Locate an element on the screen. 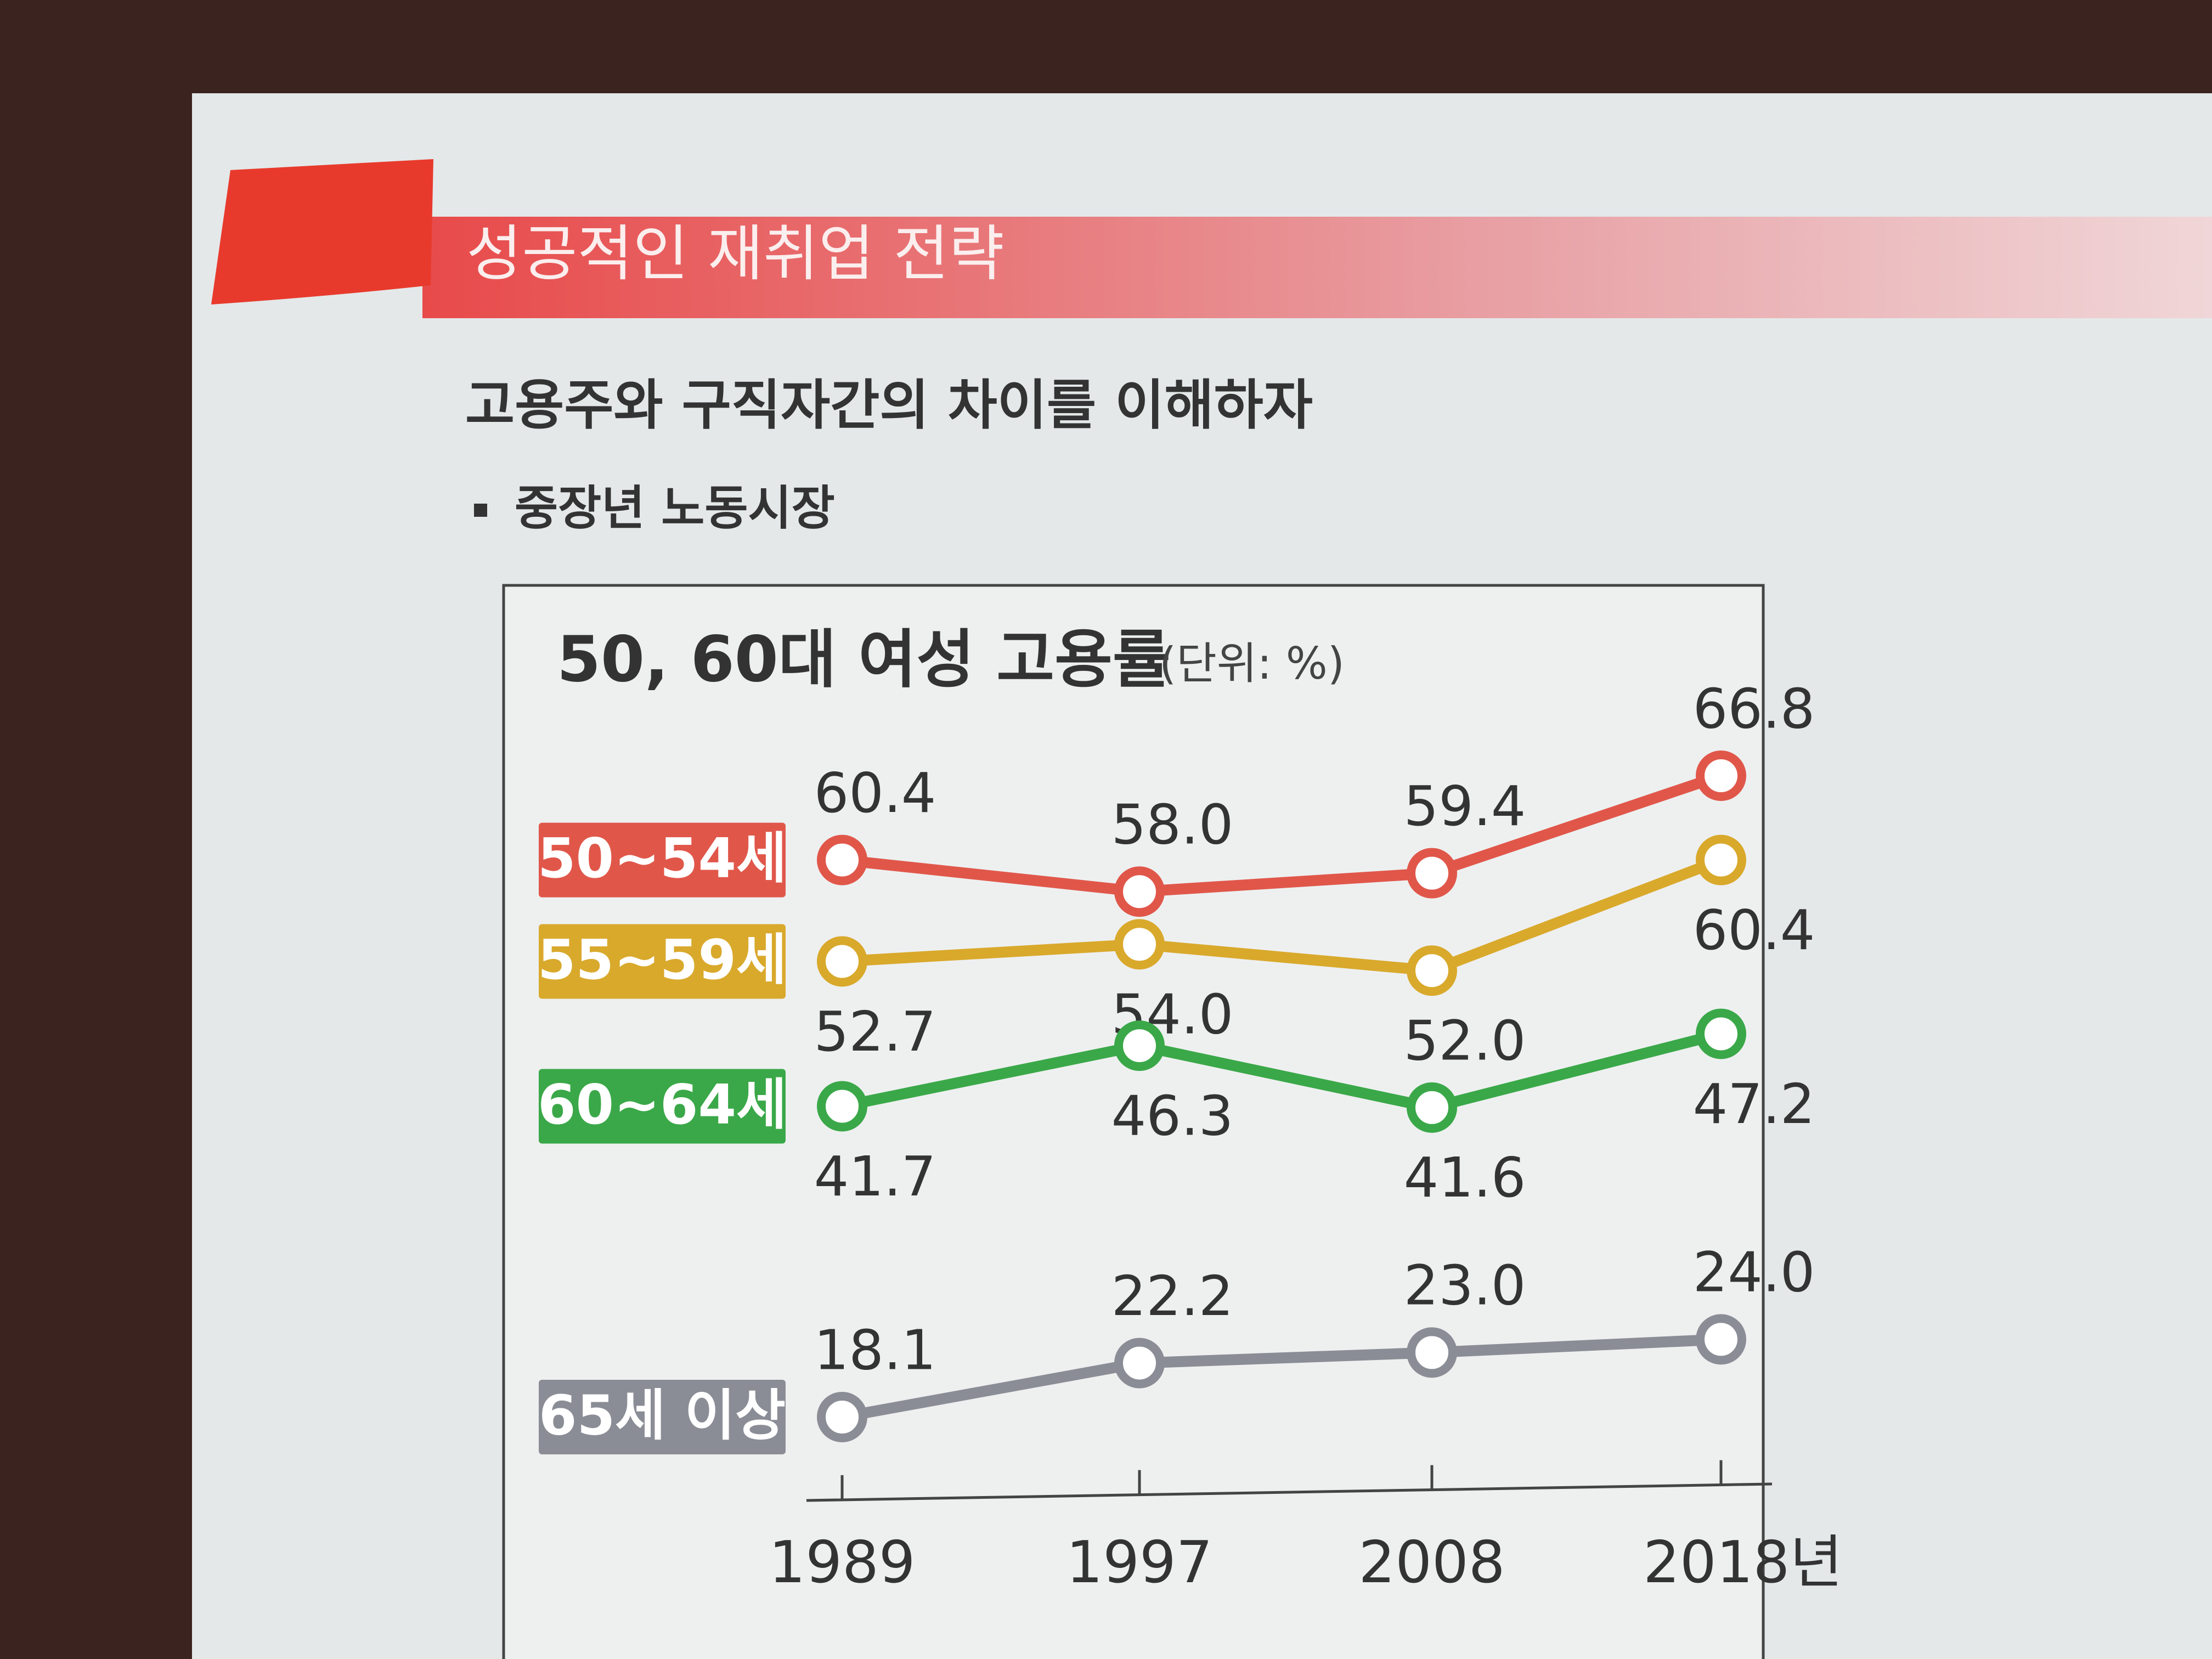 The width and height of the screenshot is (2212, 1659). legend-label: 60~64세 is located at coordinates (663, 1105).